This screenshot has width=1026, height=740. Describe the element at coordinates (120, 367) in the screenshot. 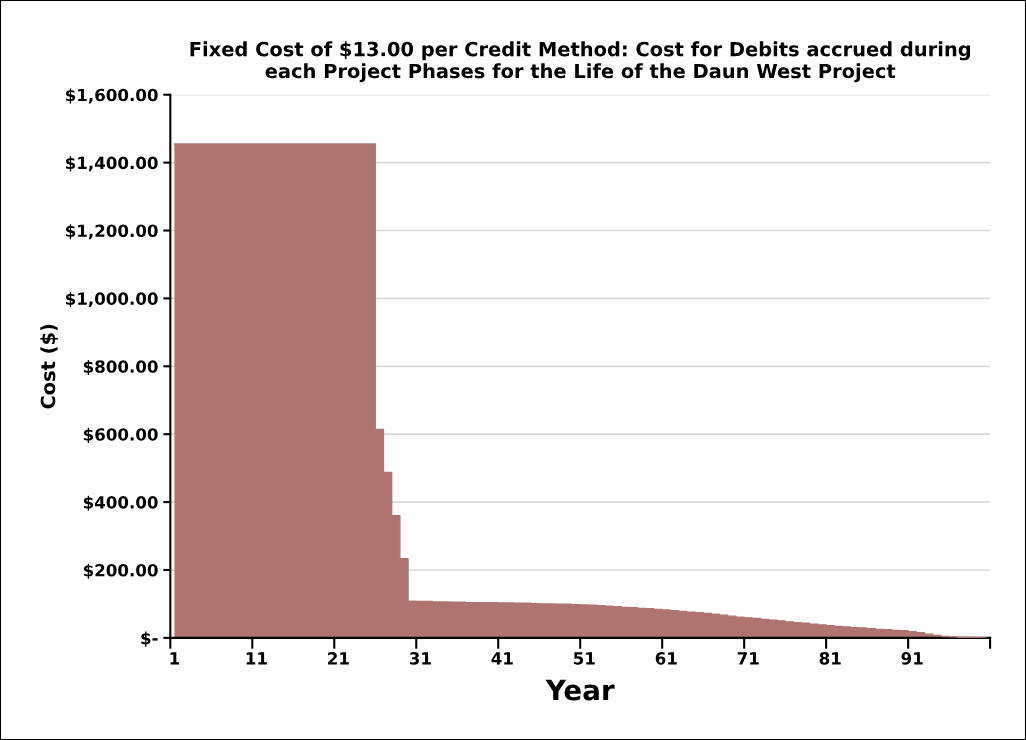

I see `y-tick-label: $800.00` at that location.